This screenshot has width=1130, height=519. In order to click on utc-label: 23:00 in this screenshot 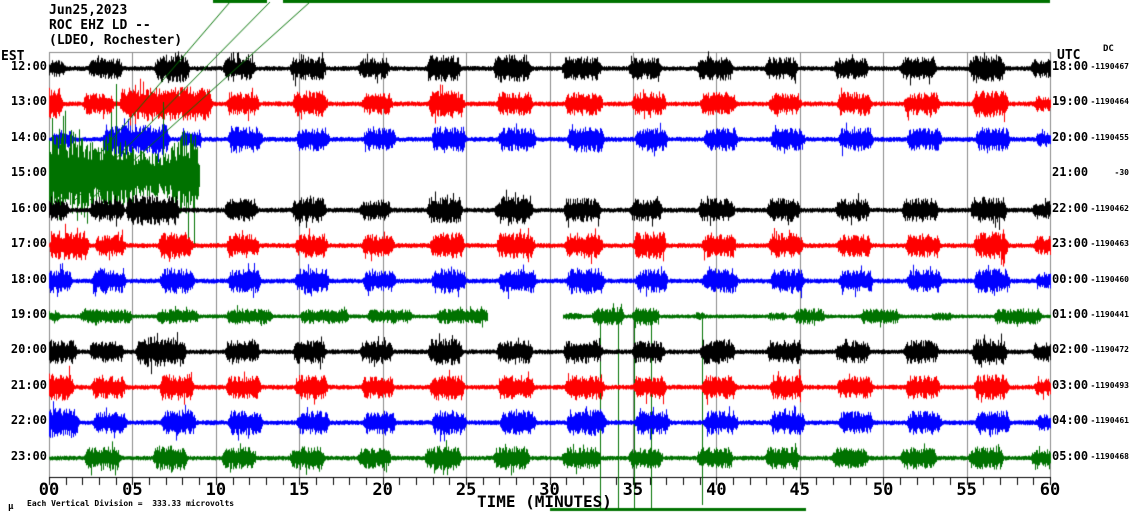, I will do `click(1070, 243)`.